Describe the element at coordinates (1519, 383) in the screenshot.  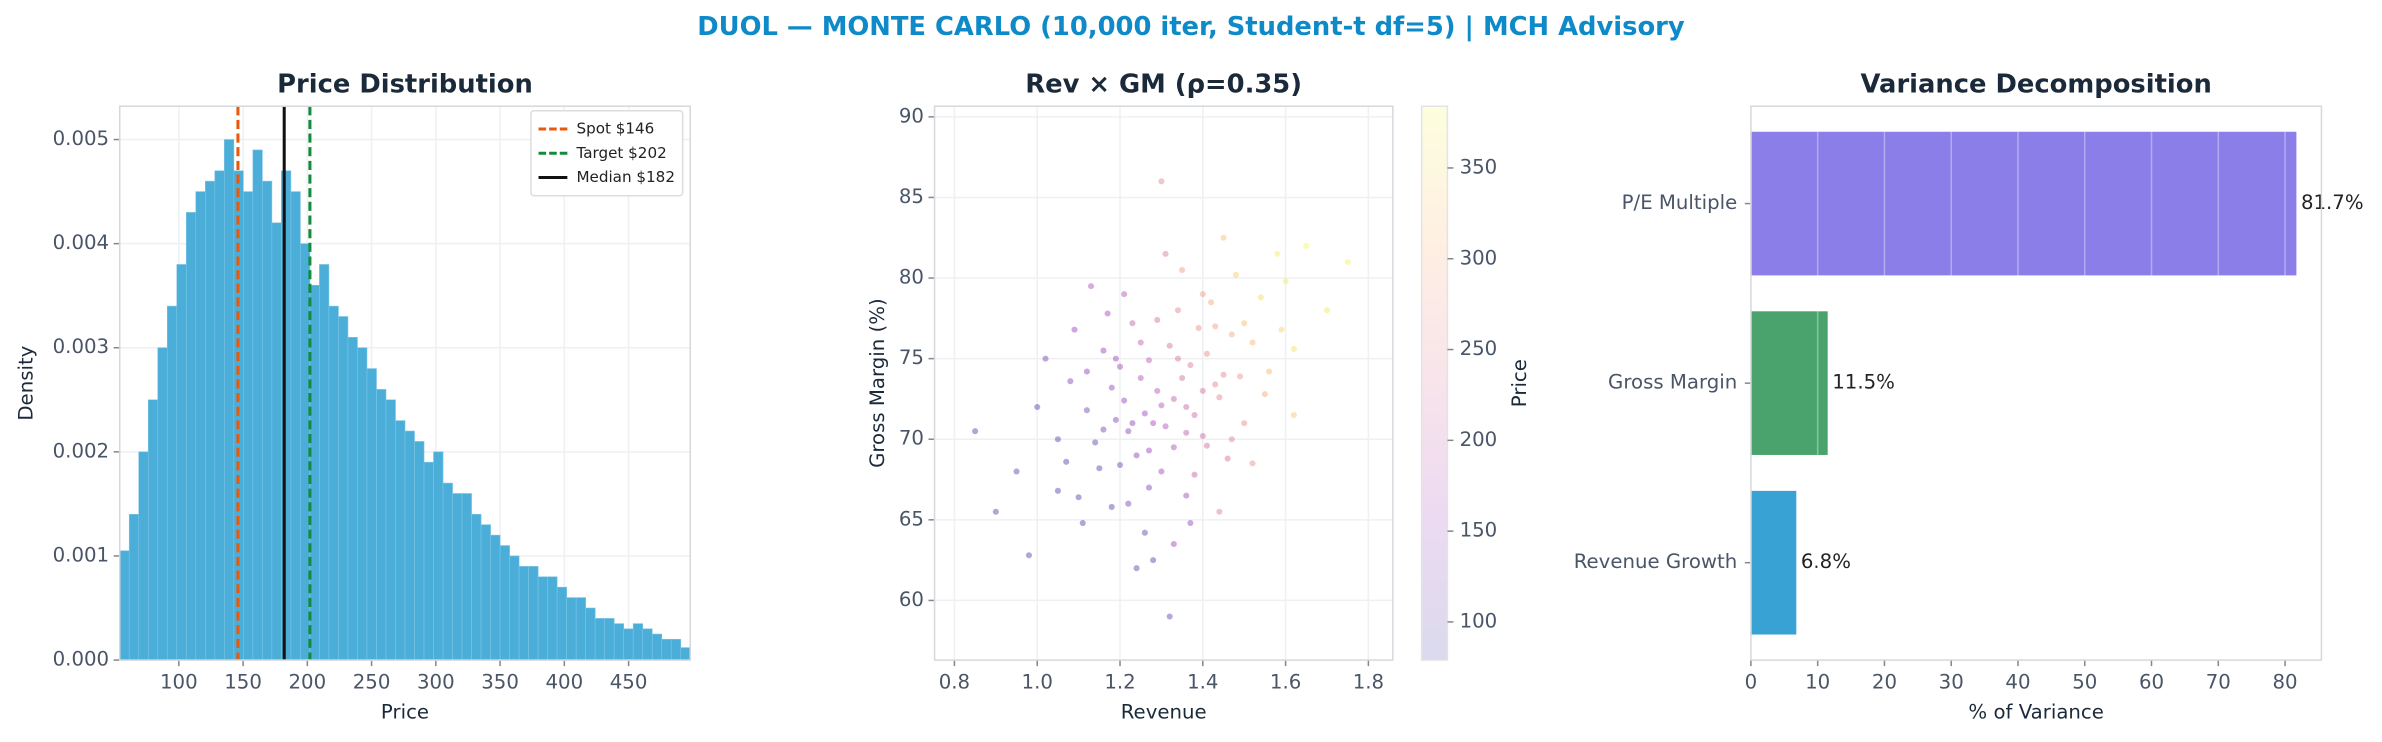
I see `colorbar-label: Price` at that location.